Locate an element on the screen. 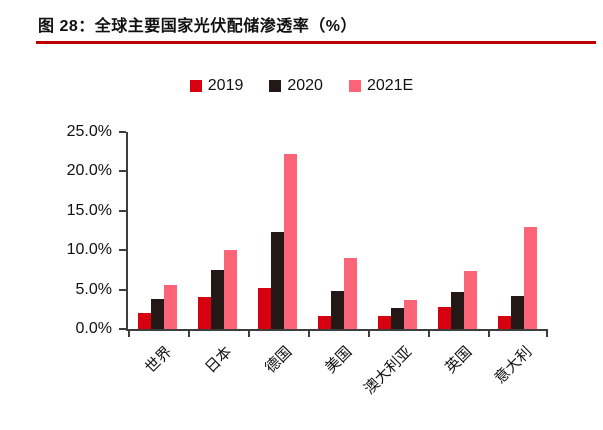 The image size is (603, 430). bar-2020-世界 is located at coordinates (157, 314).